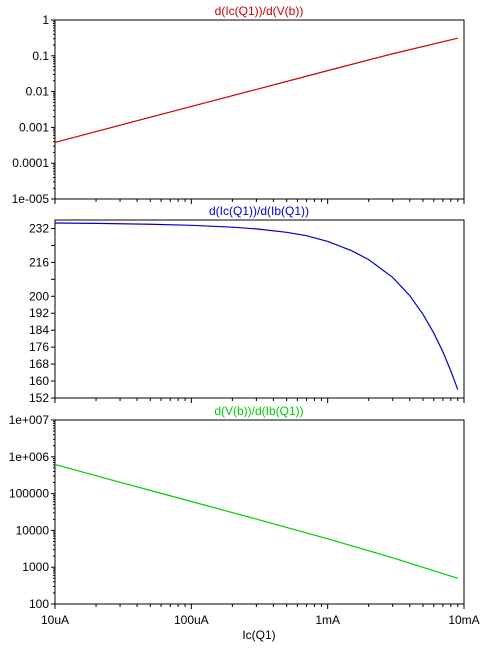 The width and height of the screenshot is (493, 652). What do you see at coordinates (259, 201) in the screenshot?
I see `x-ticks-ic-vb` at bounding box center [259, 201].